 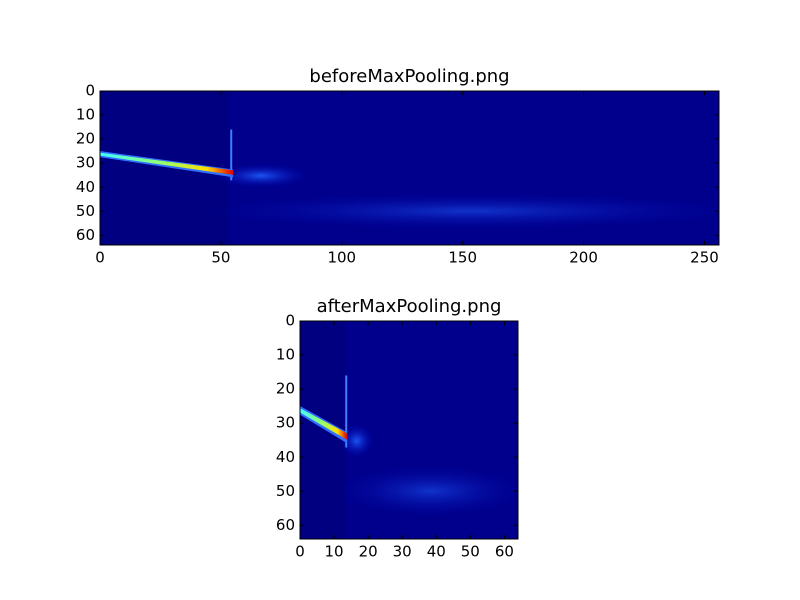 I want to click on chart-title: beforeMaxPooling.png, so click(x=409, y=76).